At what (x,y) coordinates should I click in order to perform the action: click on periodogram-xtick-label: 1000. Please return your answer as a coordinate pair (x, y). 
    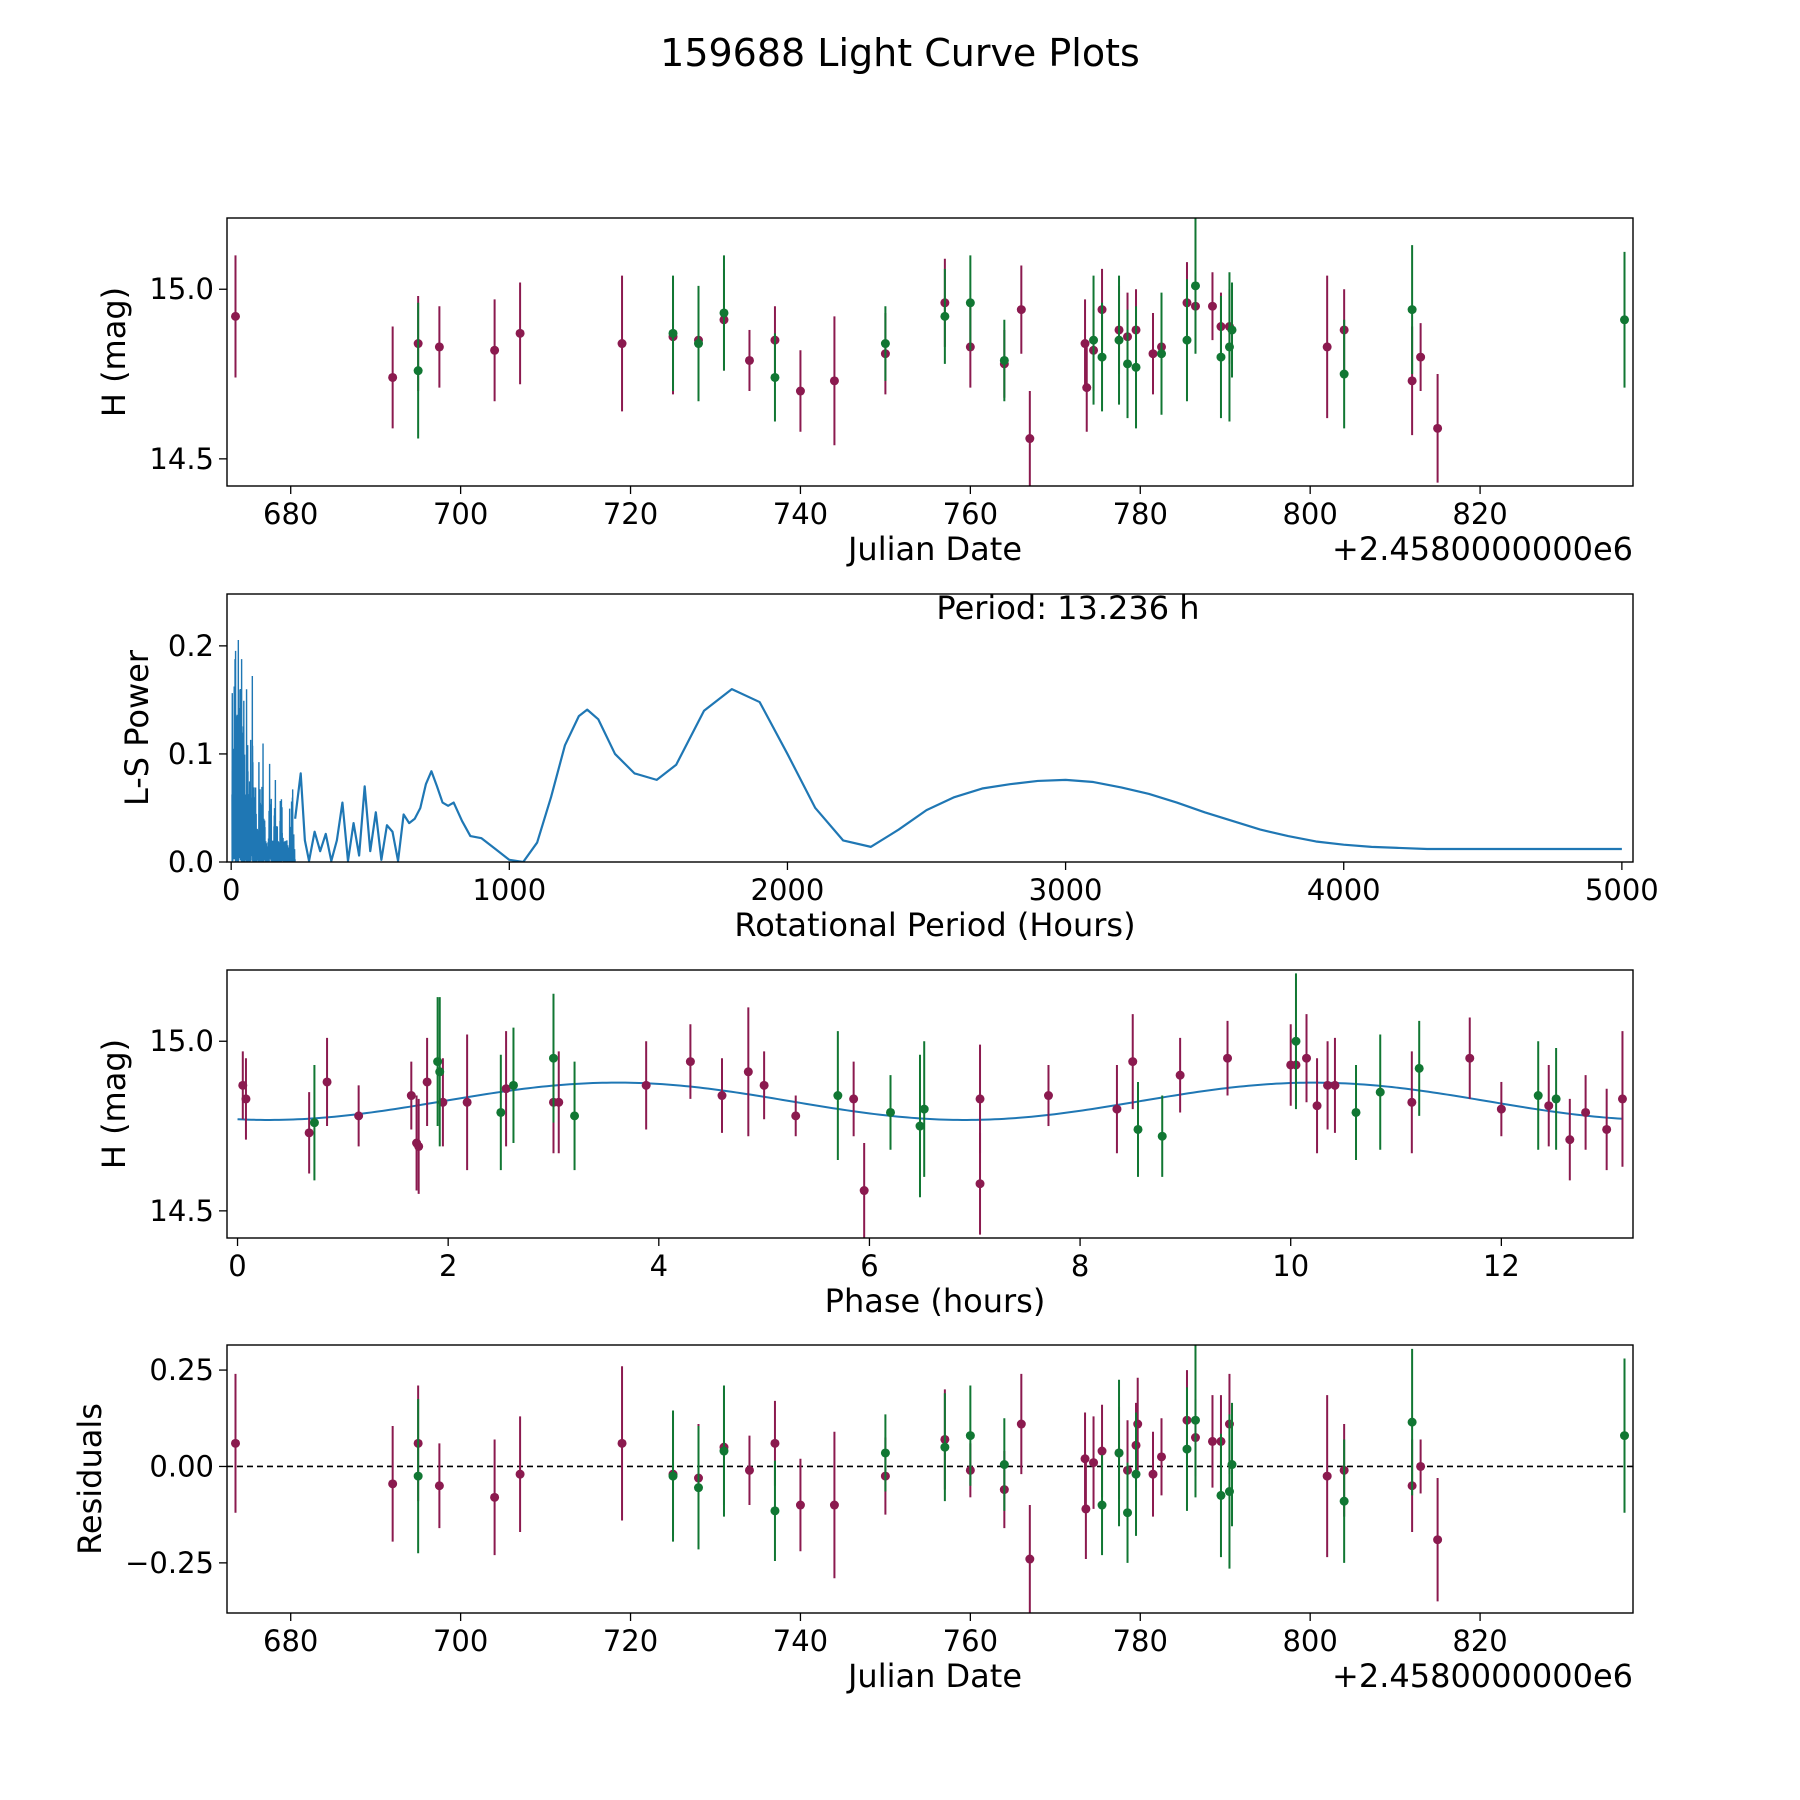
    Looking at the image, I should click on (509, 890).